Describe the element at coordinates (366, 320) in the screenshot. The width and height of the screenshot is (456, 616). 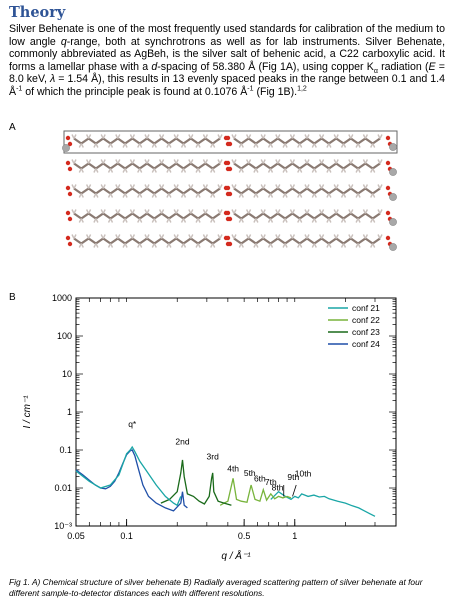
I see `legend-label: conf 22` at that location.